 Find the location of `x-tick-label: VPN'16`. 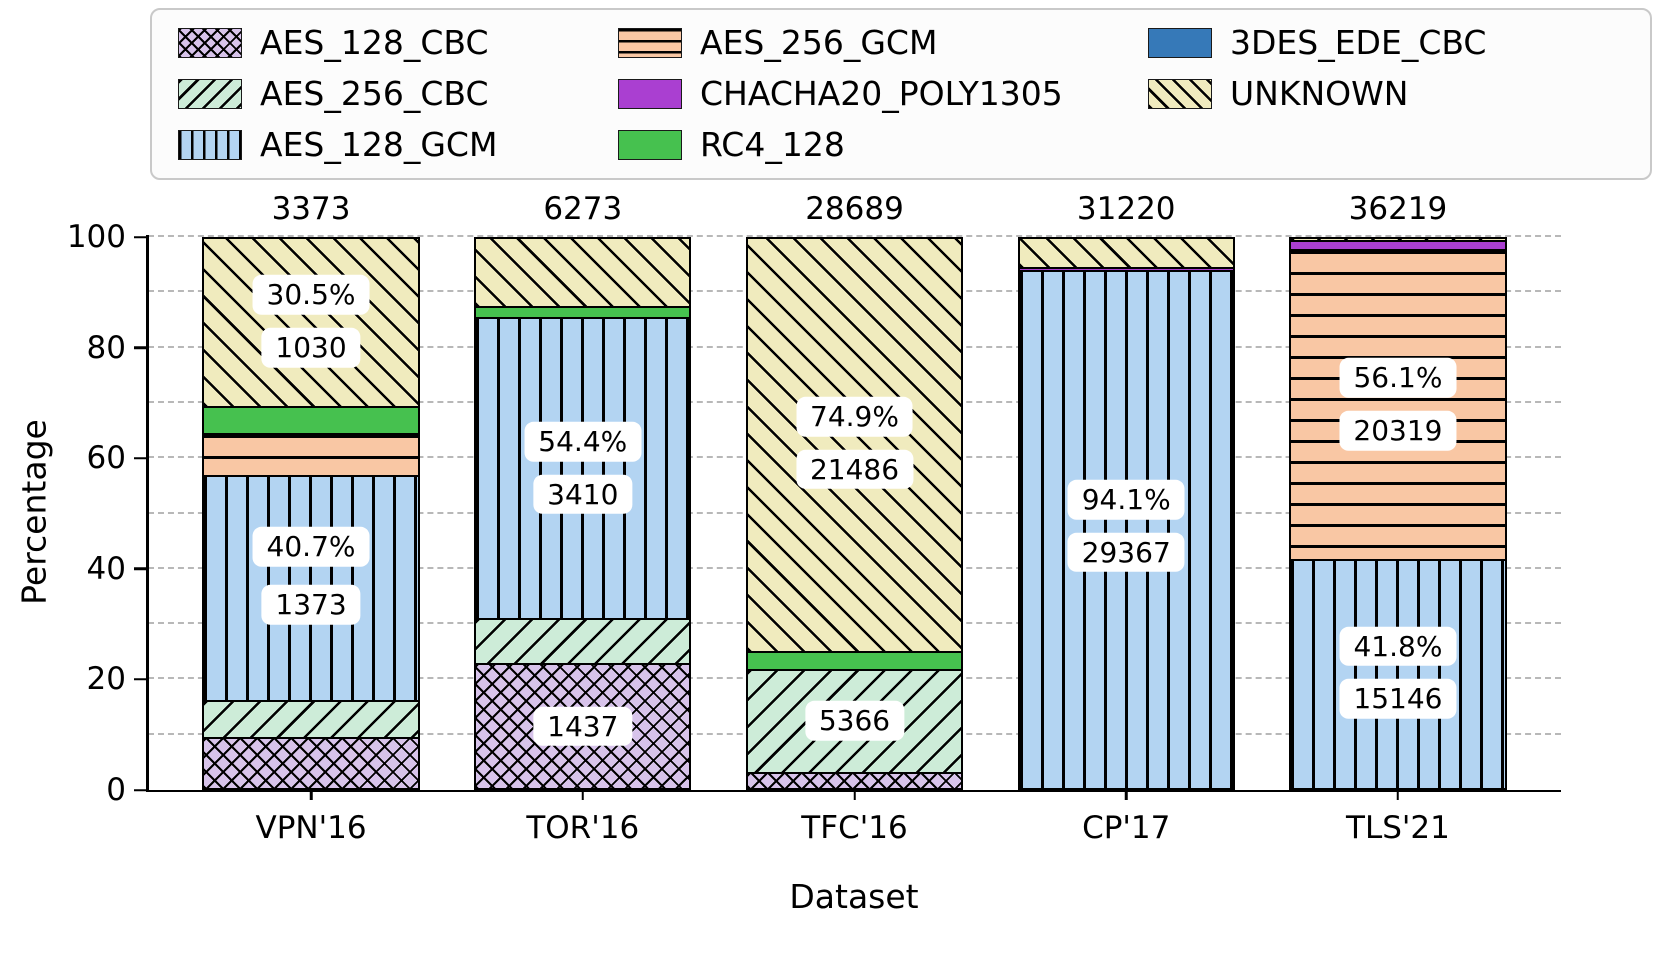

x-tick-label: VPN'16 is located at coordinates (311, 828).